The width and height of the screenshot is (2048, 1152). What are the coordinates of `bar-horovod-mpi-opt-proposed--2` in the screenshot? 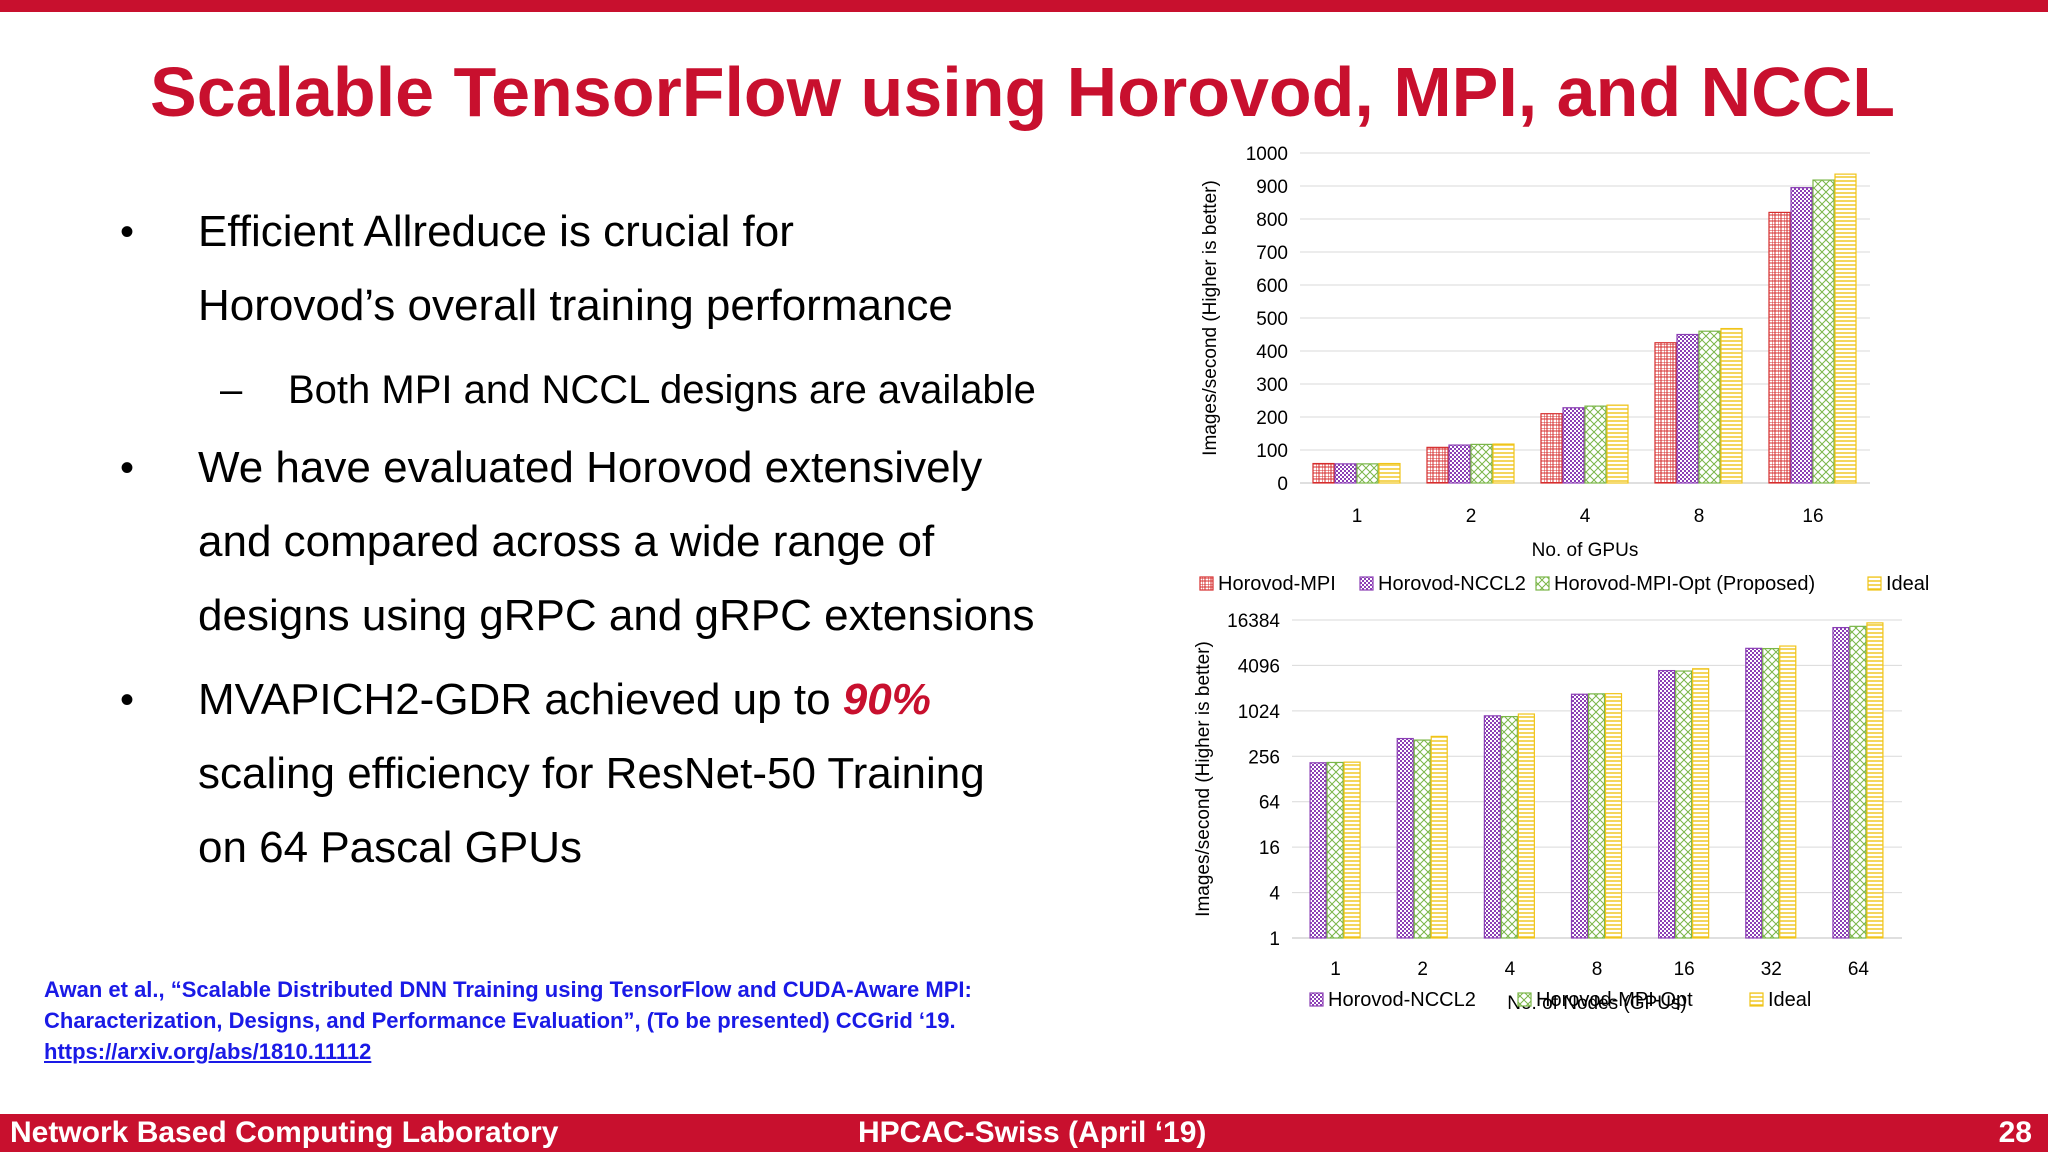 It's located at (1481, 463).